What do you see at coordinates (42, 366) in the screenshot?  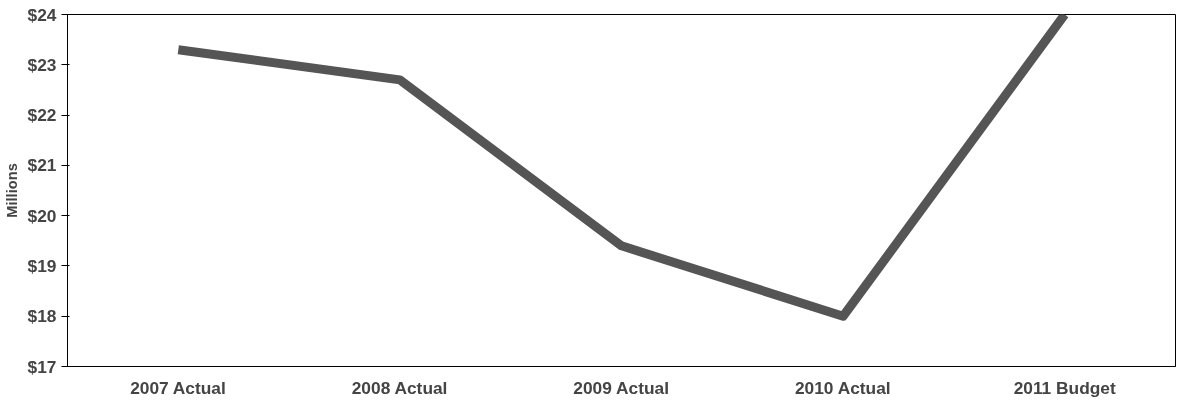 I see `y-tick-label: $17` at bounding box center [42, 366].